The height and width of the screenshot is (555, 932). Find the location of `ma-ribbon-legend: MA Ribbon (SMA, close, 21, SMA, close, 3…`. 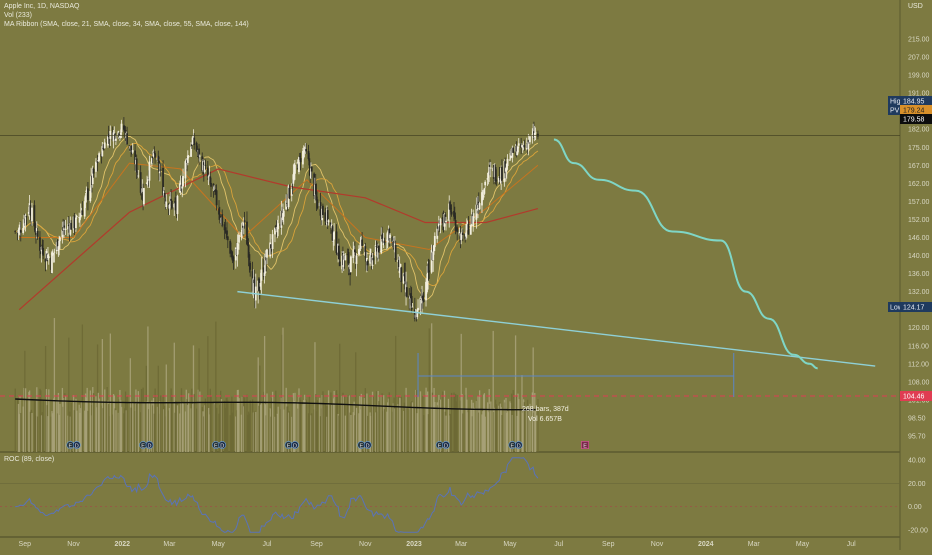

ma-ribbon-legend: MA Ribbon (SMA, close, 21, SMA, close, 3… is located at coordinates (126, 24).